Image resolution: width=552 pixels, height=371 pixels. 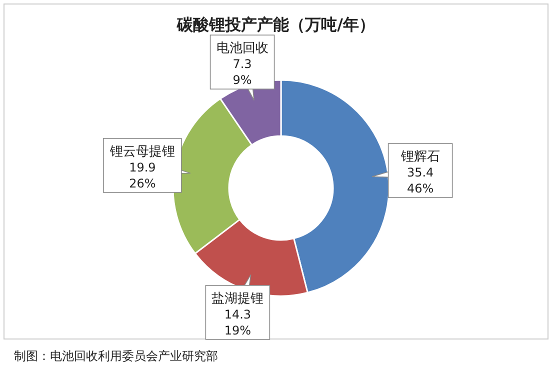 What do you see at coordinates (238, 298) in the screenshot?
I see `slice-label: 盐湖提锂` at bounding box center [238, 298].